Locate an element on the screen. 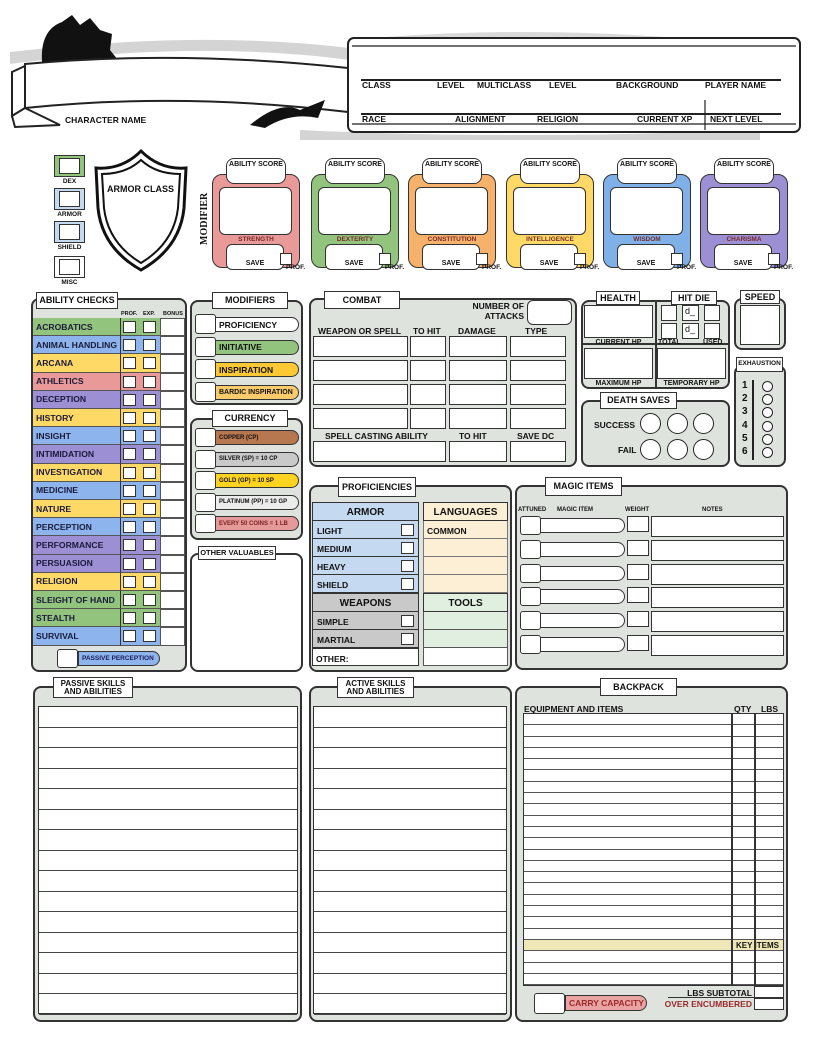 This screenshot has height=1048, width=816. intelligence-save-prof-checkbox is located at coordinates (580, 259).